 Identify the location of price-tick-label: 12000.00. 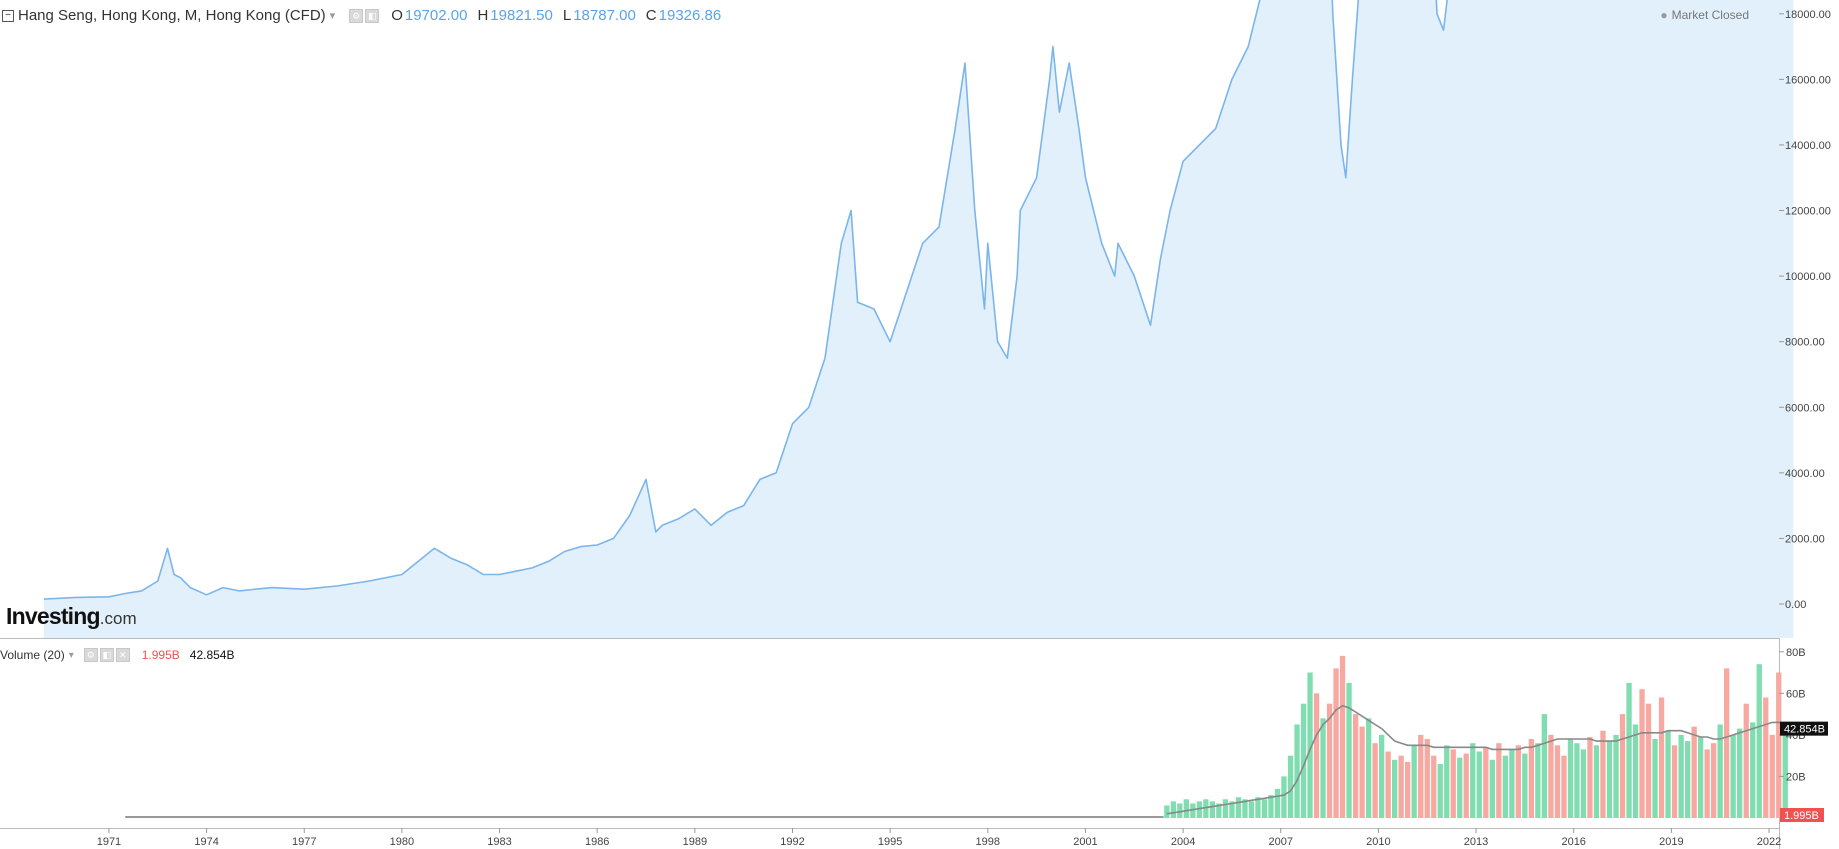
(1808, 212).